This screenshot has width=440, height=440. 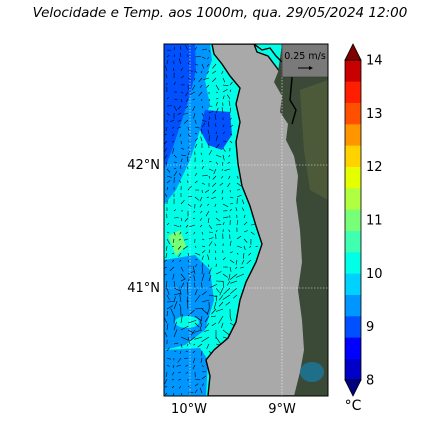 I want to click on colorbar-tick-label: 9, so click(x=370, y=327).